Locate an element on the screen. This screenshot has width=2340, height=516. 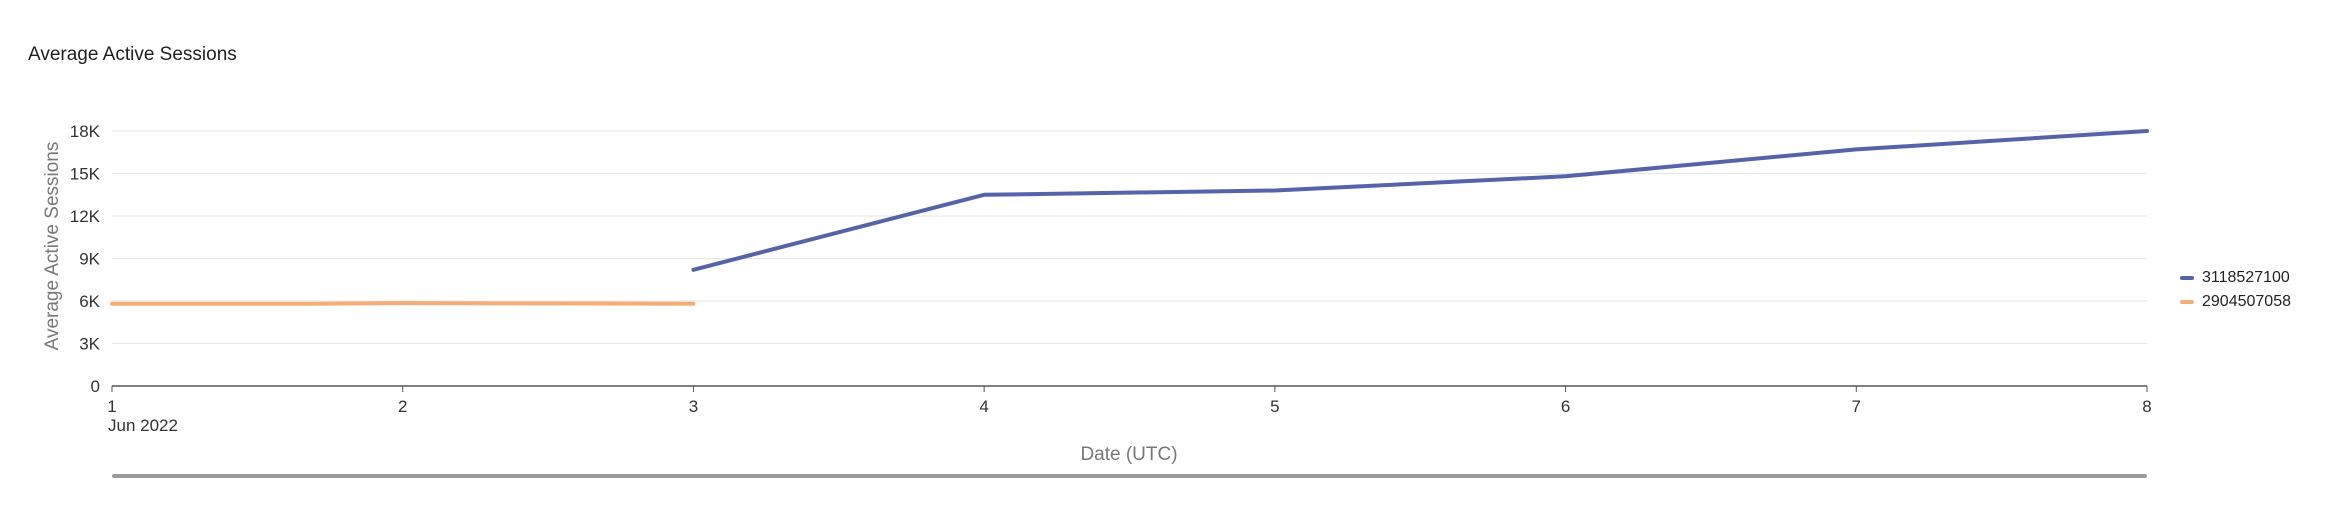
y-tick-label: 9K is located at coordinates (89, 259).